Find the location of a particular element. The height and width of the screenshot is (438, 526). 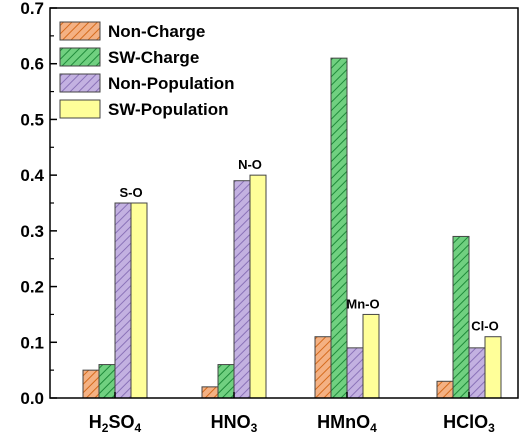

bar-non-charge-hno3 is located at coordinates (210, 392).